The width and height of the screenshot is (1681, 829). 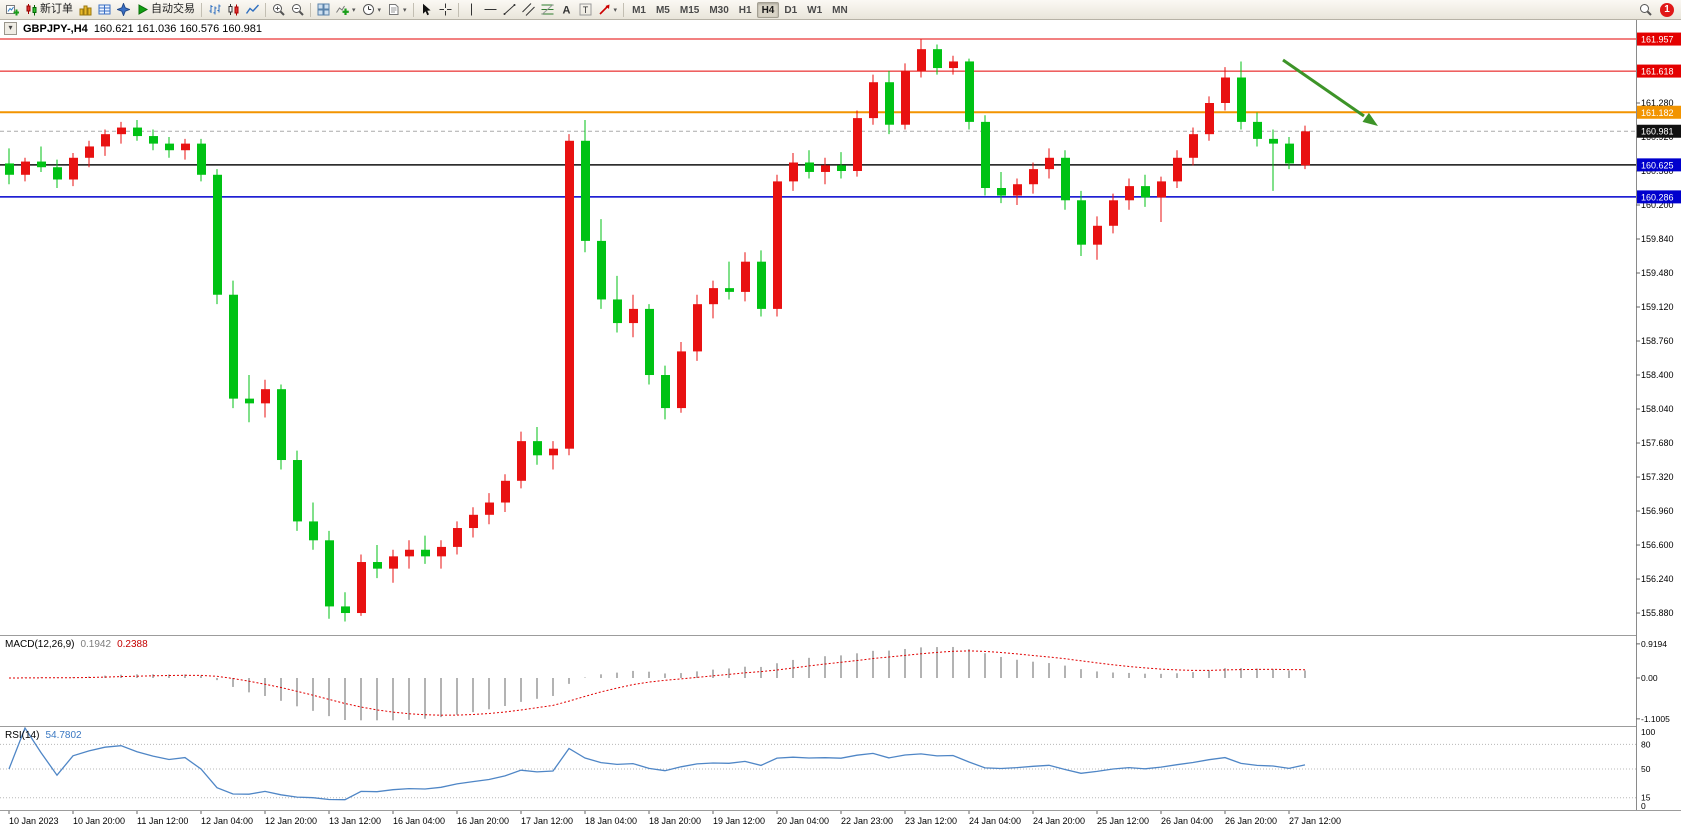 What do you see at coordinates (1657, 72) in the screenshot?
I see `price-tag-label: 161.618` at bounding box center [1657, 72].